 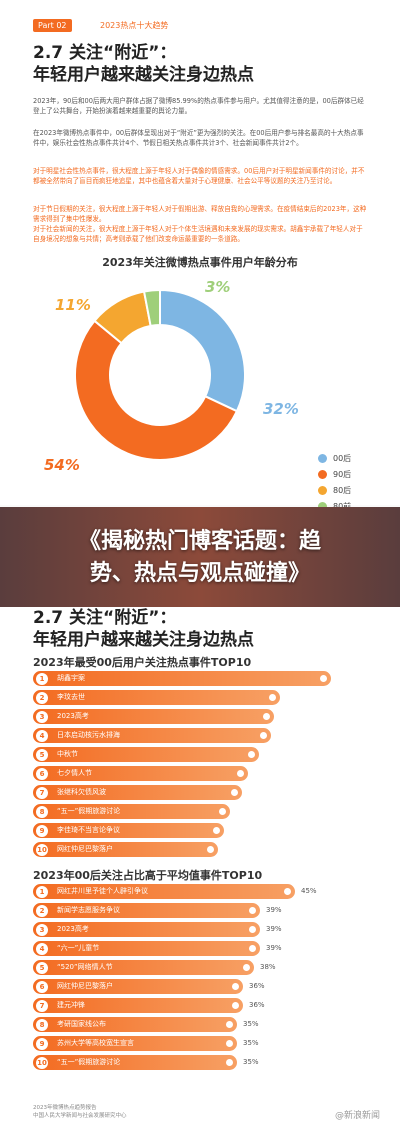 What do you see at coordinates (200, 262) in the screenshot?
I see `chart-title: 2023年关注微博热点事件用户年龄分布` at bounding box center [200, 262].